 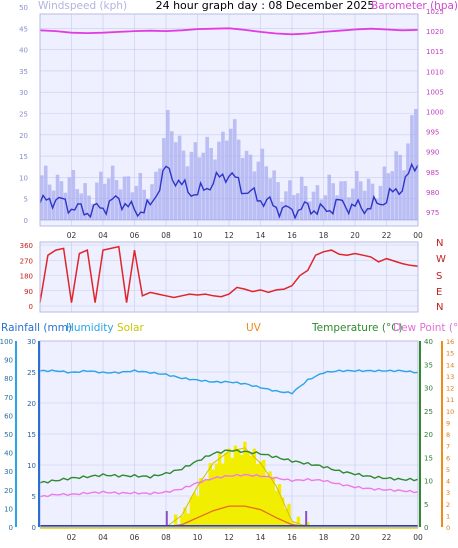 What do you see at coordinates (36, 328) in the screenshot?
I see `legend-rainfall: Rainfall (mm)` at bounding box center [36, 328].